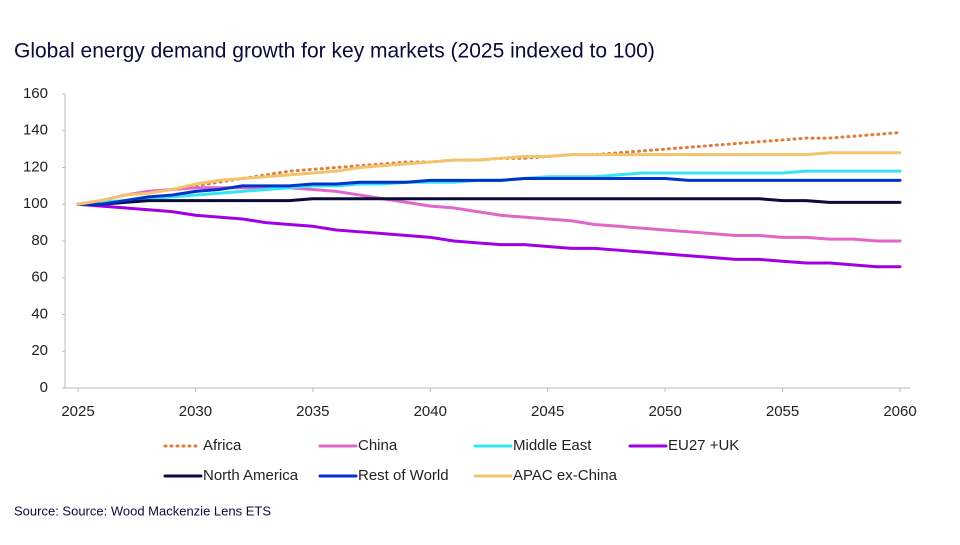  Describe the element at coordinates (39, 277) in the screenshot. I see `y-tick-label: 60` at that location.